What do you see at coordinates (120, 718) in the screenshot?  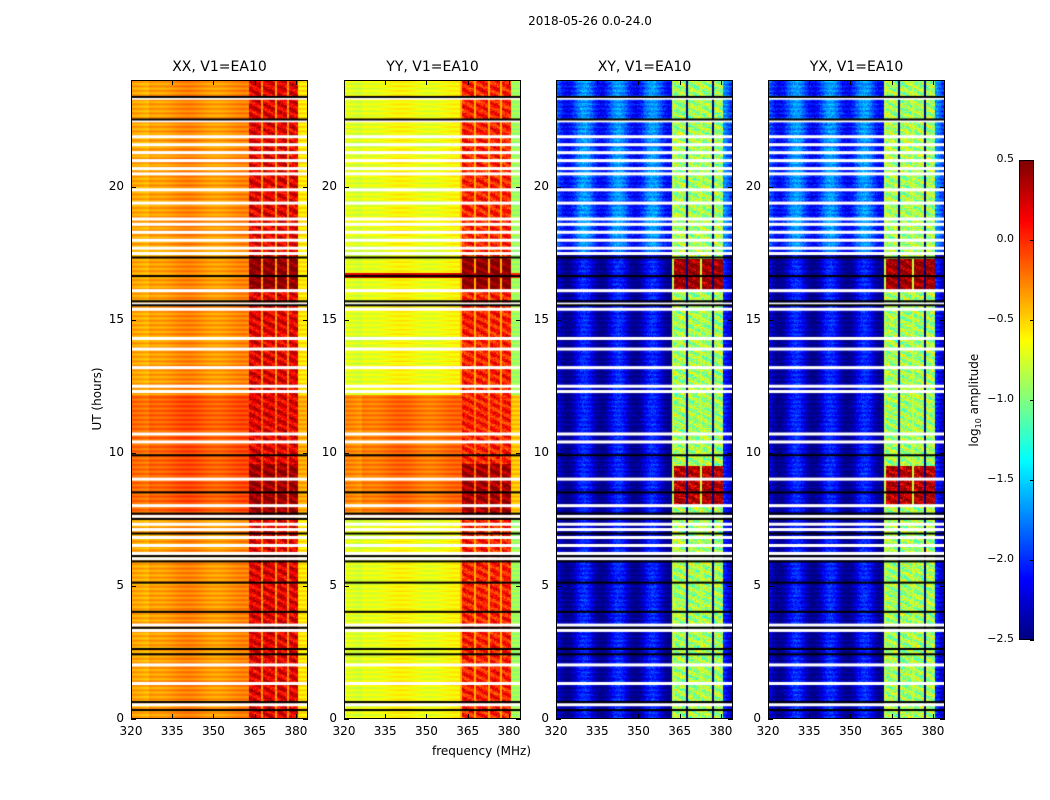 I see `y-tick-label: 0` at bounding box center [120, 718].